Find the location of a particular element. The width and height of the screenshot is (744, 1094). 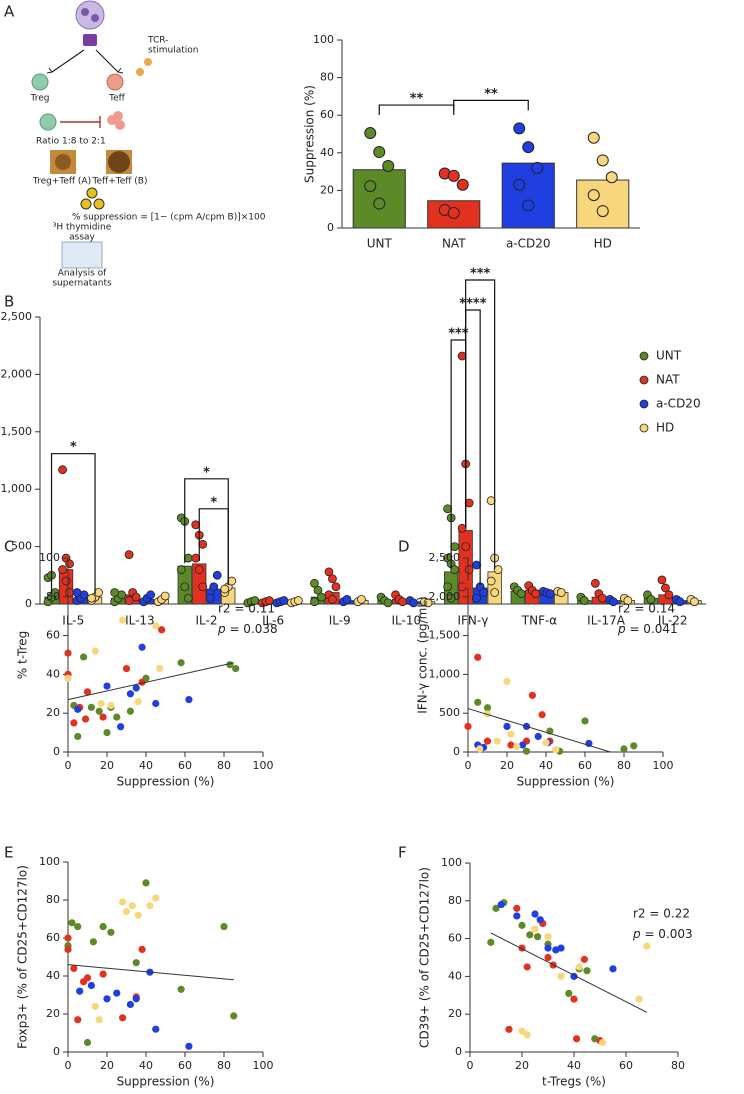

y-tick-label: 100 is located at coordinates (49, 557).